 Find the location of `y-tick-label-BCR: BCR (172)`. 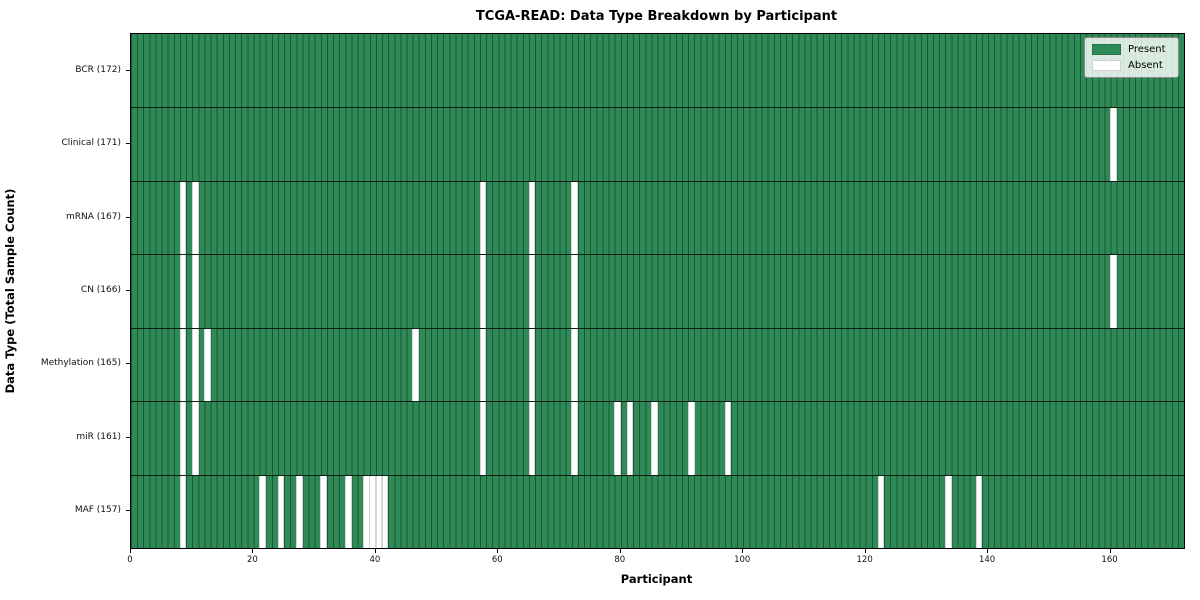

y-tick-label-BCR: BCR (172) is located at coordinates (98, 69).